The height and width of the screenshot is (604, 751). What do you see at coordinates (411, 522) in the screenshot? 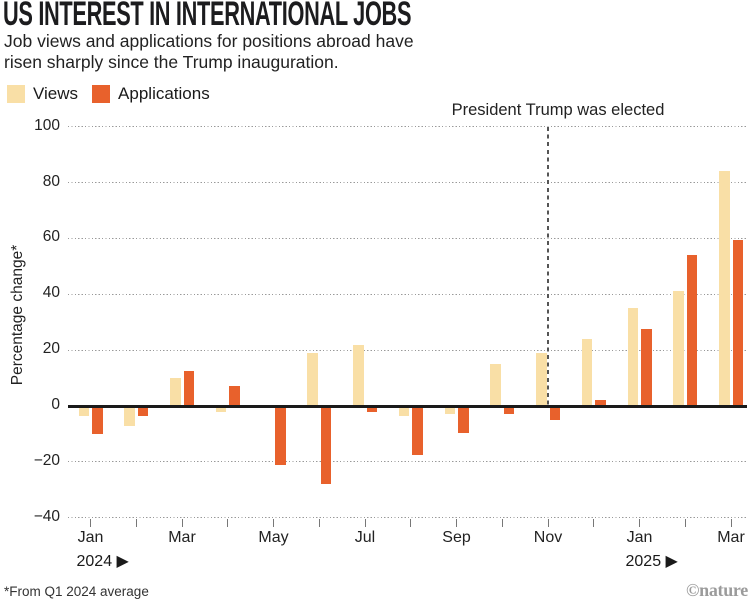
I see `x-tick-Aug-2024` at bounding box center [411, 522].